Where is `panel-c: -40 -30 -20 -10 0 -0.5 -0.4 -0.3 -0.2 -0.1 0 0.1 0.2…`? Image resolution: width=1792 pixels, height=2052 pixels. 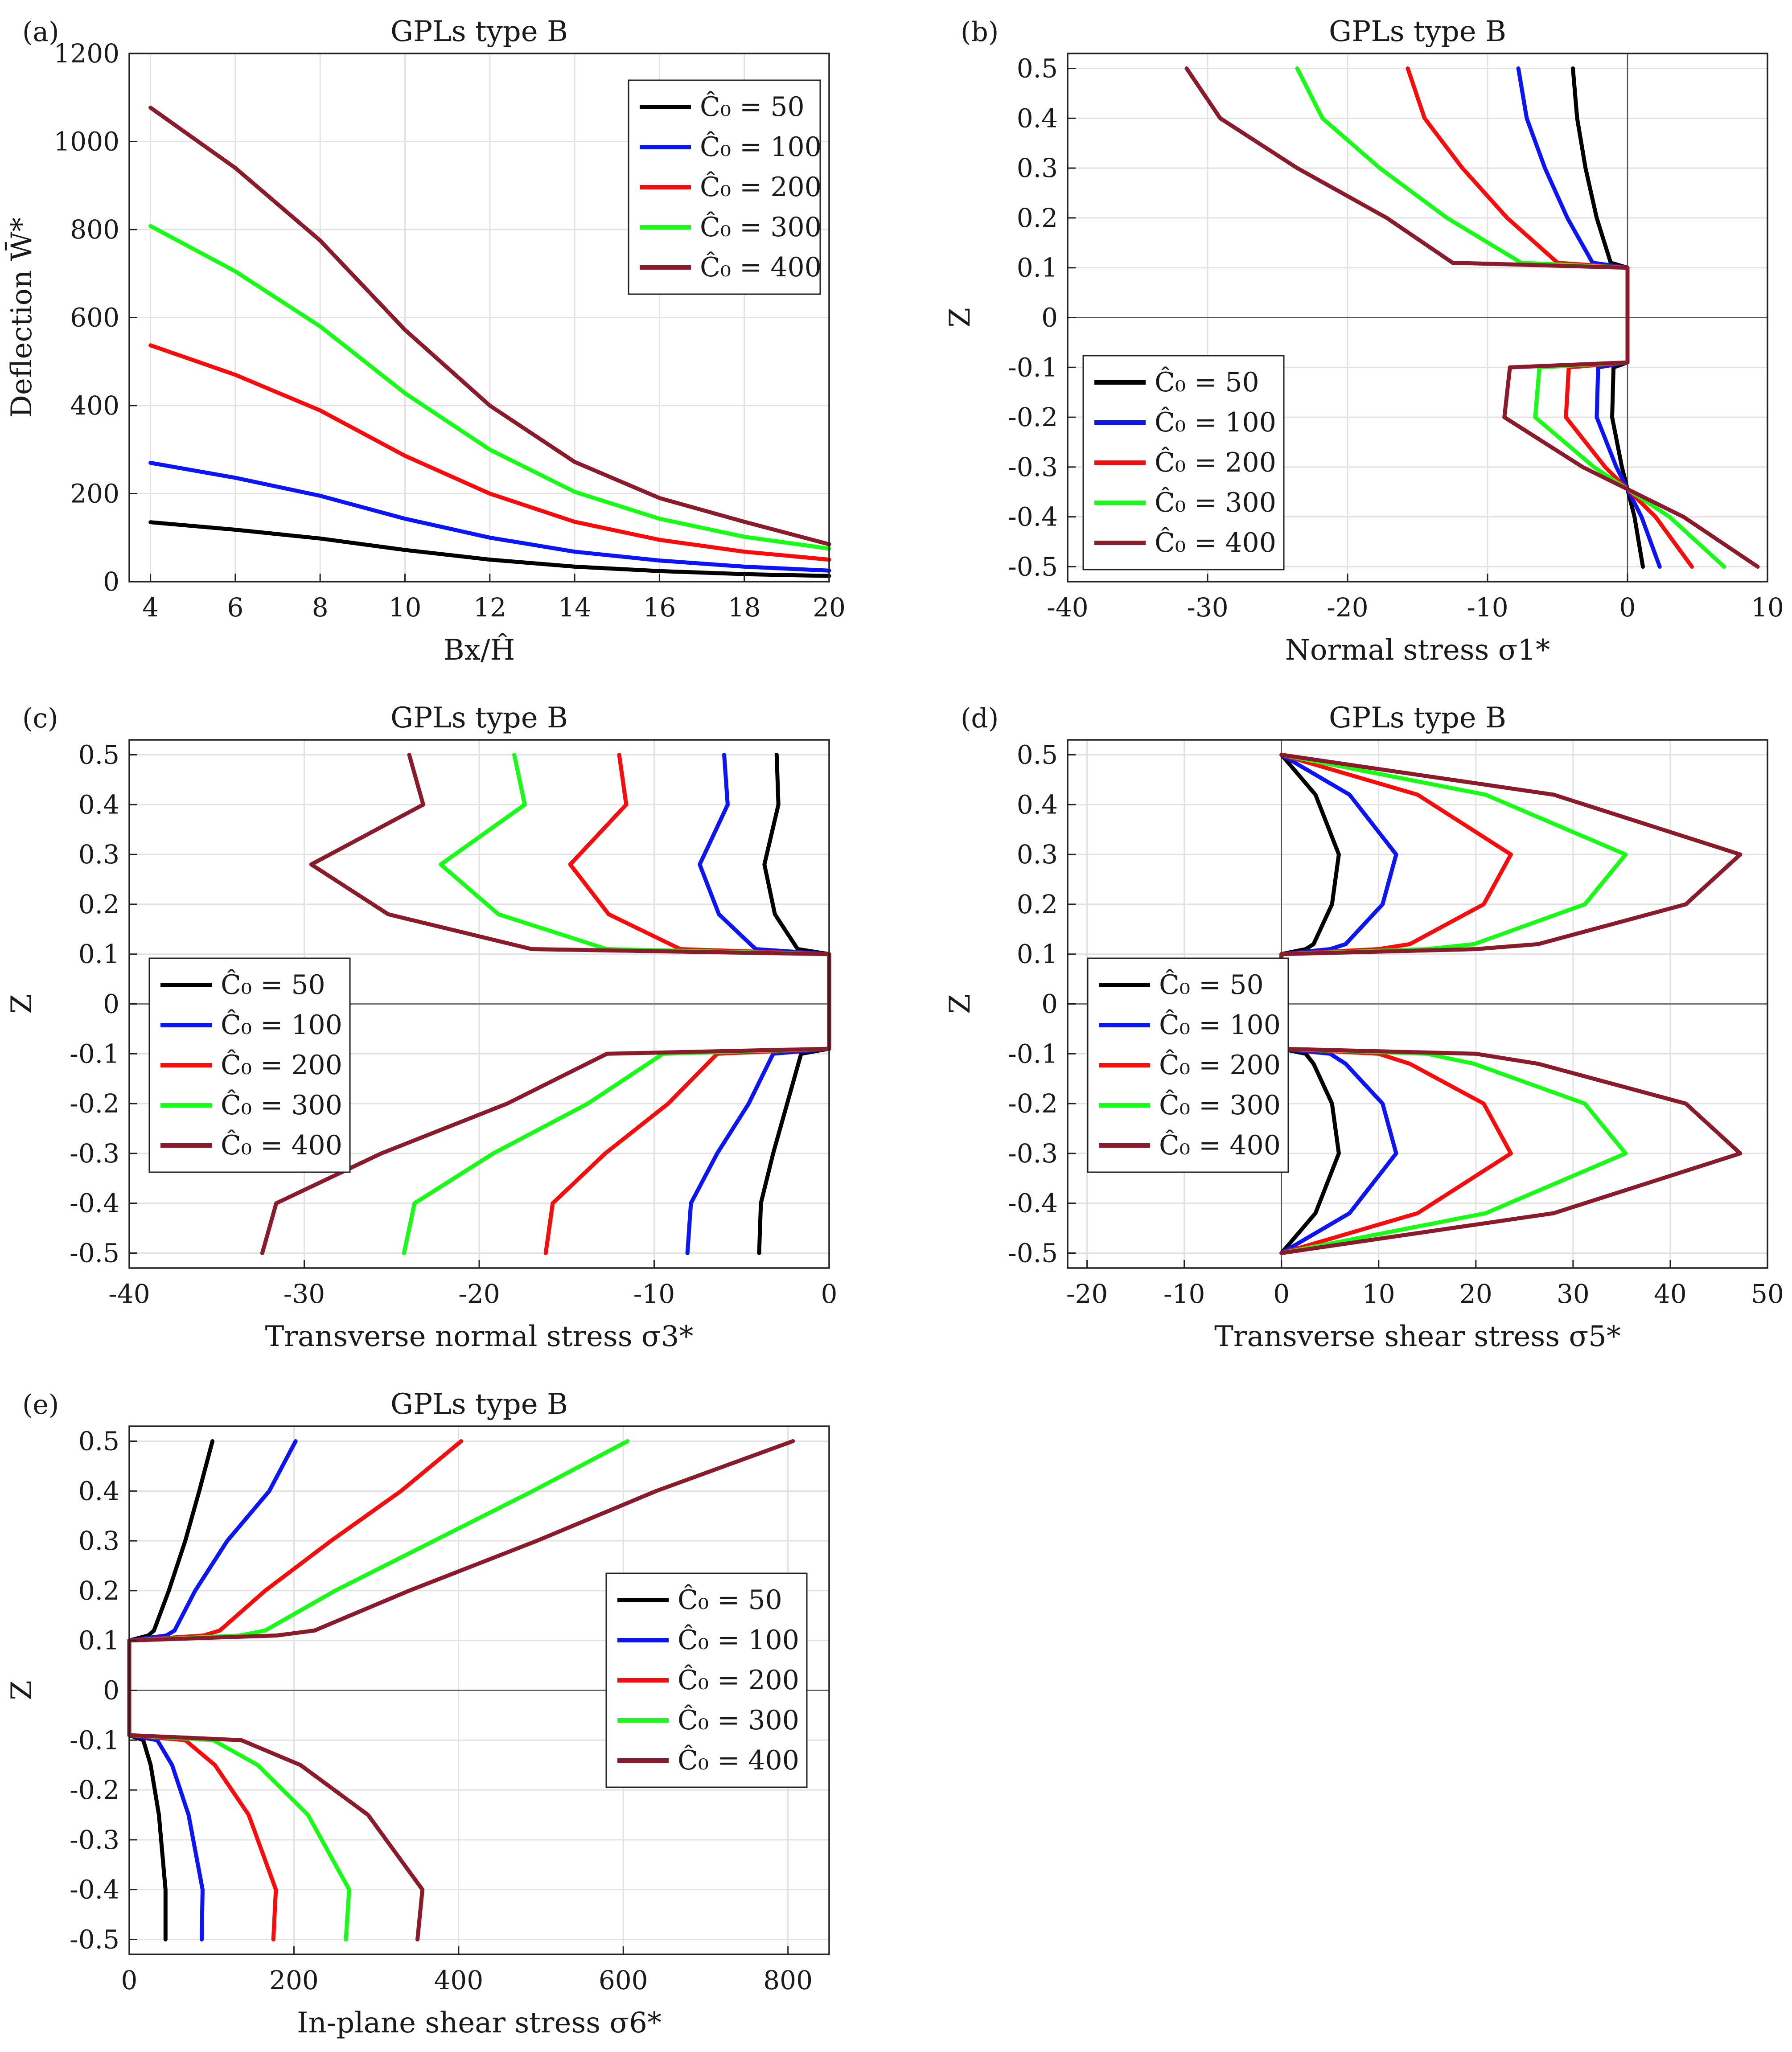
panel-c: -40 -30 -20 -10 0 -0.5 -0.4 -0.3 -0.2 -0.1 0 0.1 0.2… is located at coordinates (421, 1027).